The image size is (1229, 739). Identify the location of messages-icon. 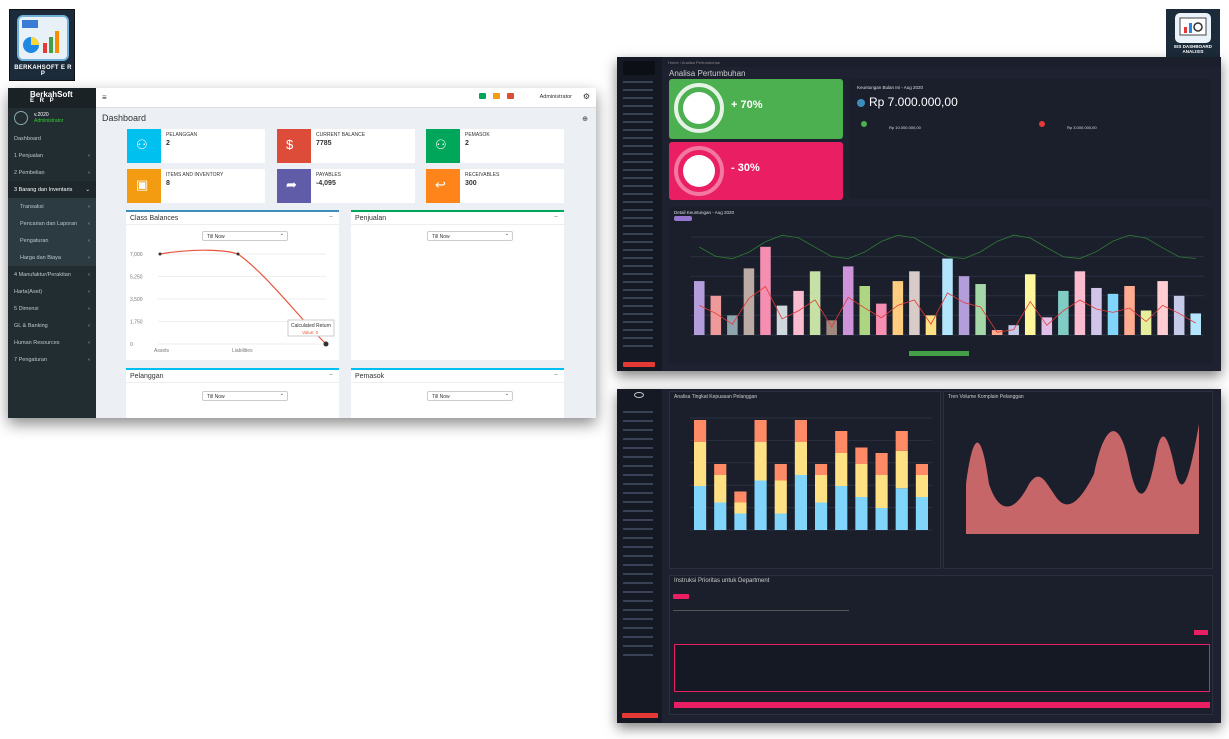
(482, 96).